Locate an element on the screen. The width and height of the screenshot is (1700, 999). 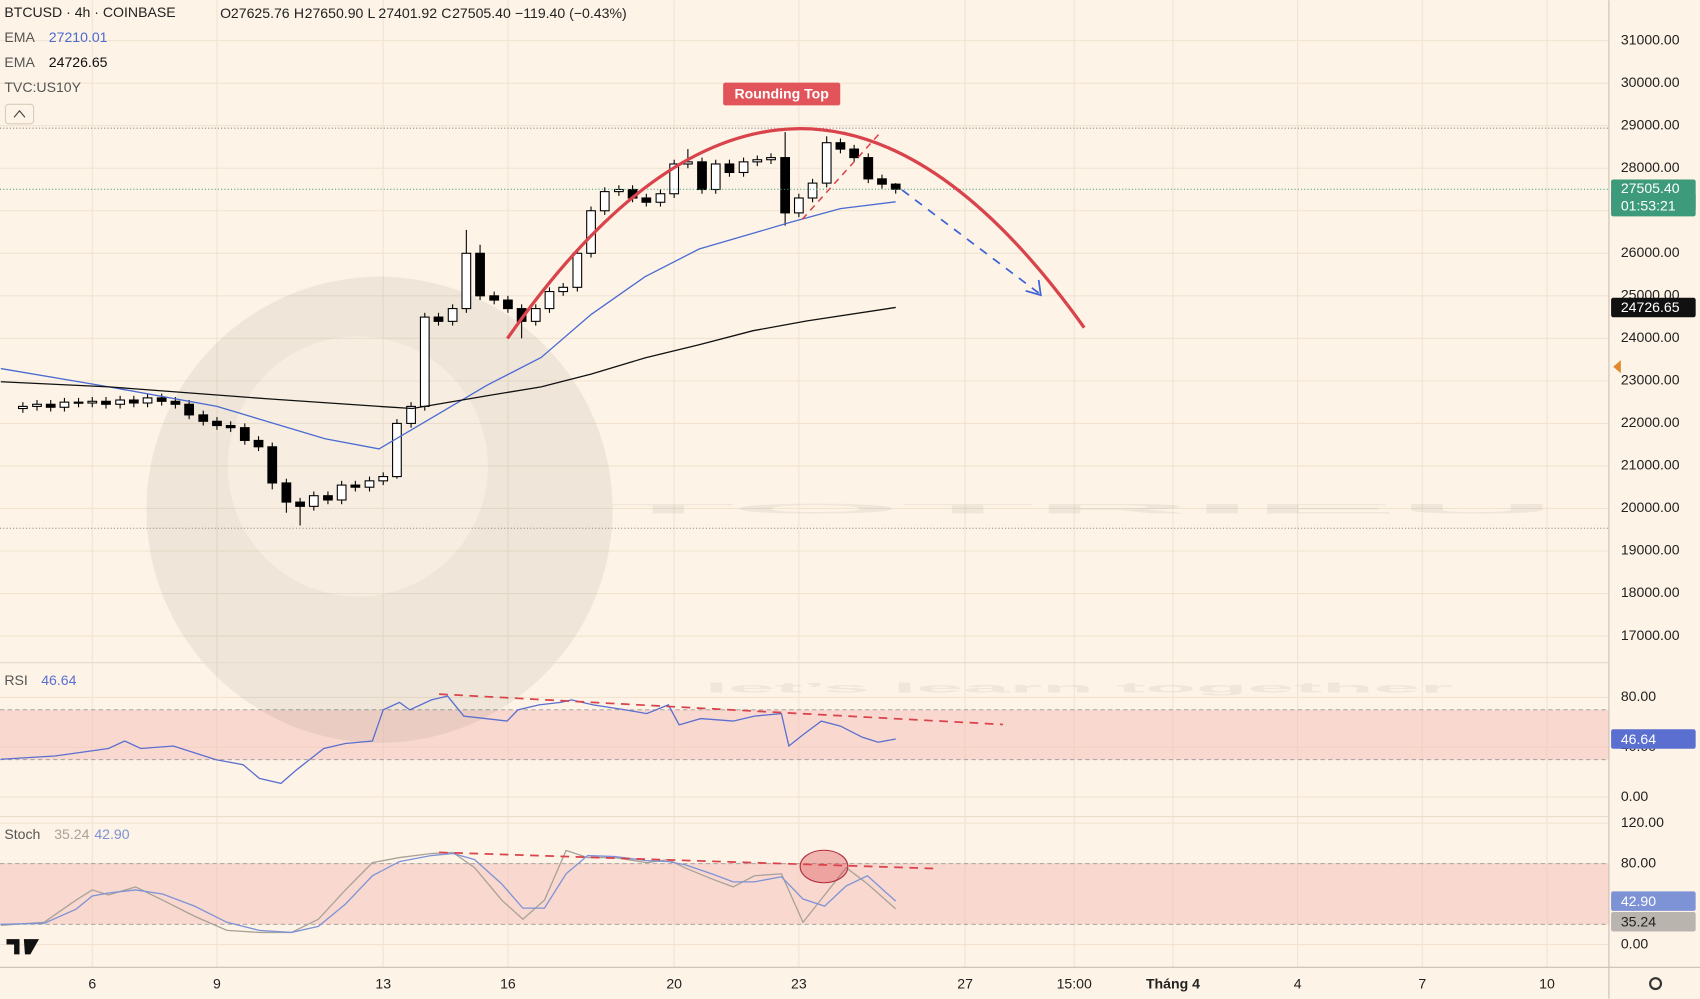
x-tick-label: 16 is located at coordinates (508, 983).